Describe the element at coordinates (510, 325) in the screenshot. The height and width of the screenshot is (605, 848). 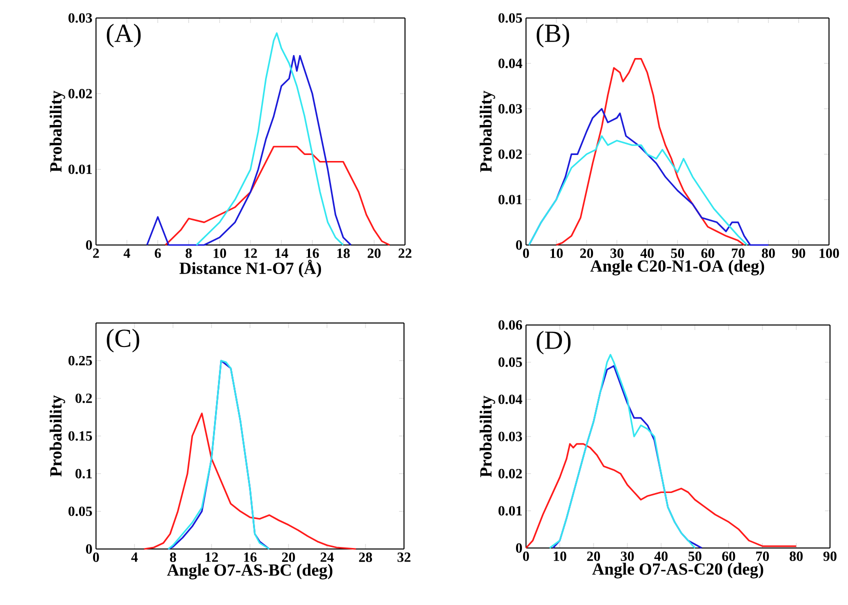
I see `y-tick-label: 0.06` at that location.